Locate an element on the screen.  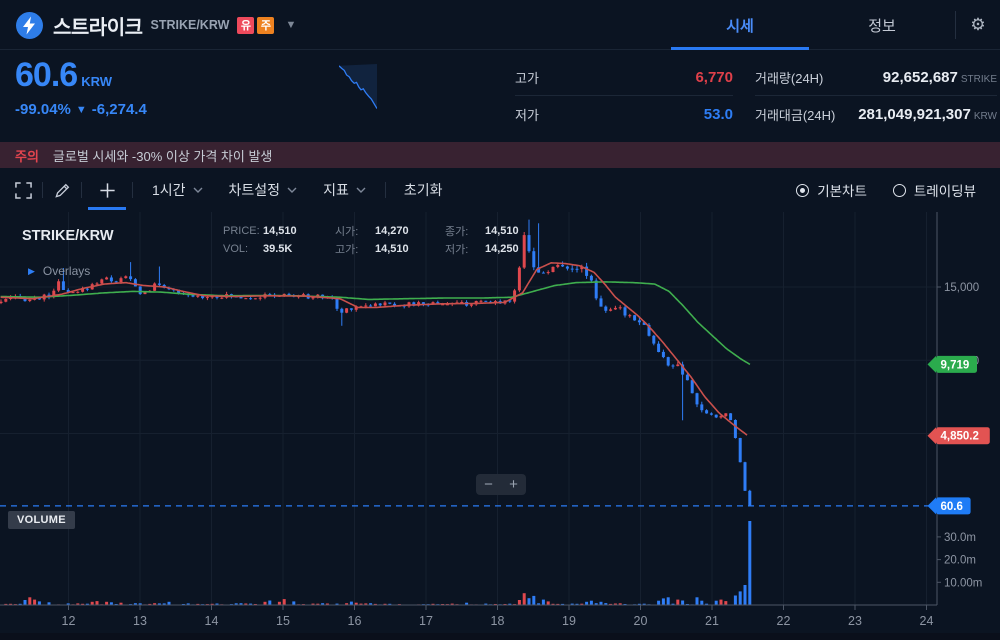
svg-text: 10.00m is located at coordinates (963, 583).